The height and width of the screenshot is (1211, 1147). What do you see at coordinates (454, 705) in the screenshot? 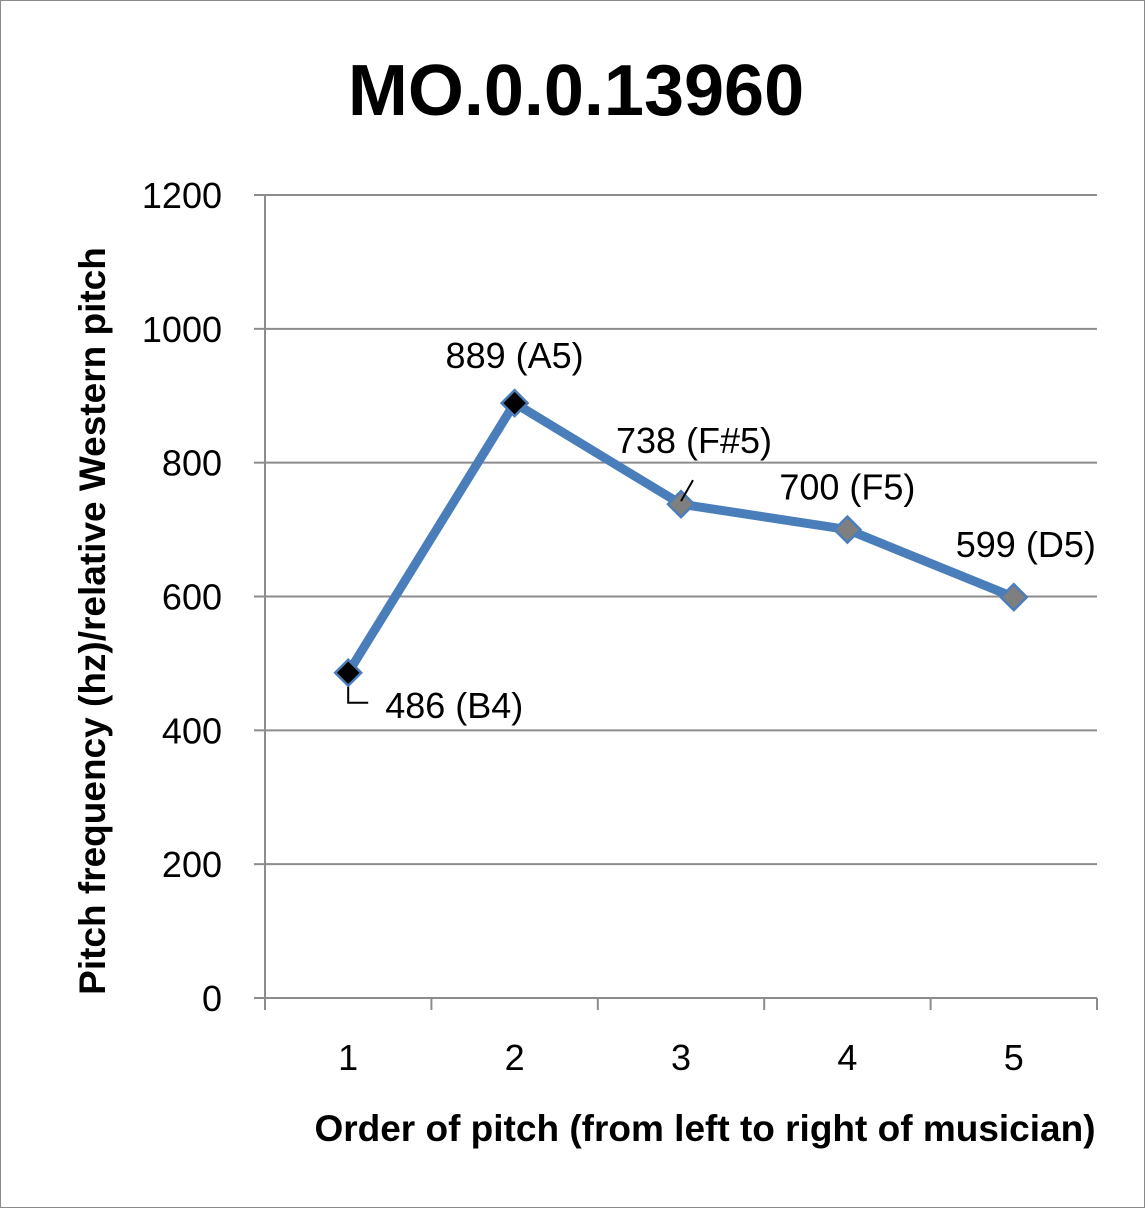
I see `data-label: 486 (B4)` at bounding box center [454, 705].